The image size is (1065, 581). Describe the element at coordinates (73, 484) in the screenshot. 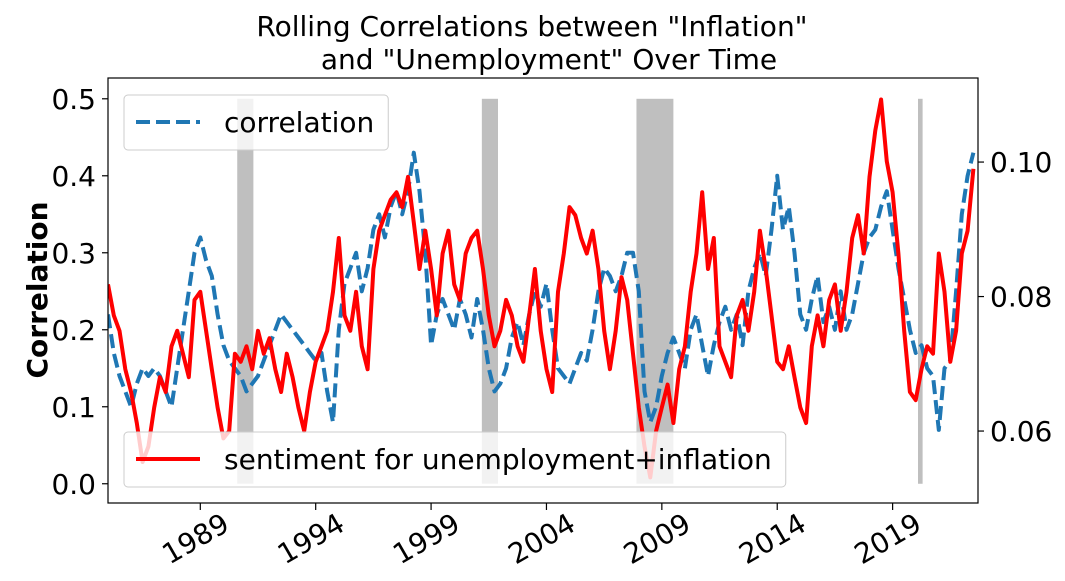

I see `y-tick-label: 0.0` at that location.